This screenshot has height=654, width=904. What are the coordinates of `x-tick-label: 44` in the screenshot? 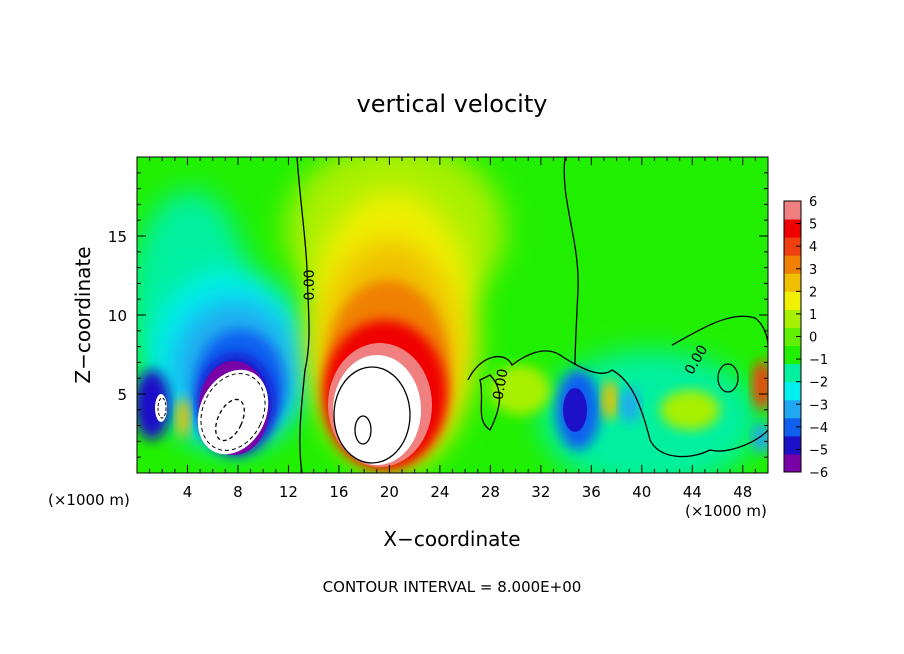 It's located at (692, 492).